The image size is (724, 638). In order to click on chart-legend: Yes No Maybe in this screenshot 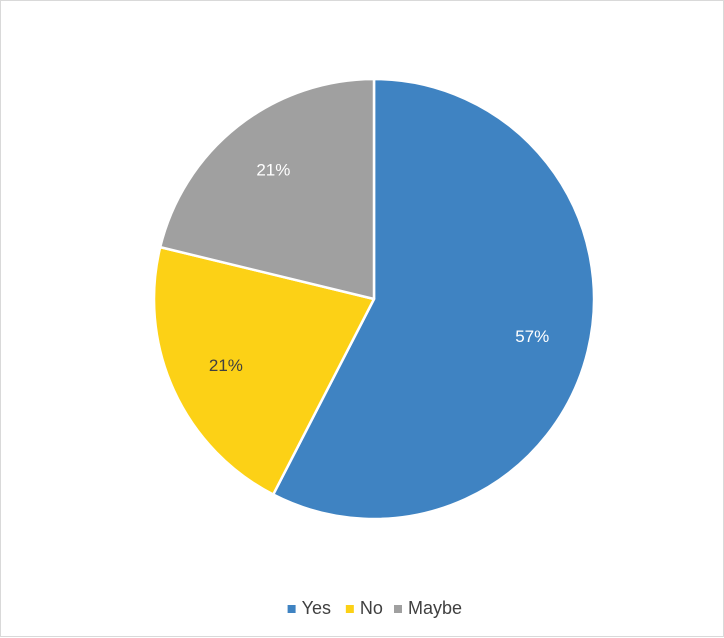, I will do `click(374, 608)`.